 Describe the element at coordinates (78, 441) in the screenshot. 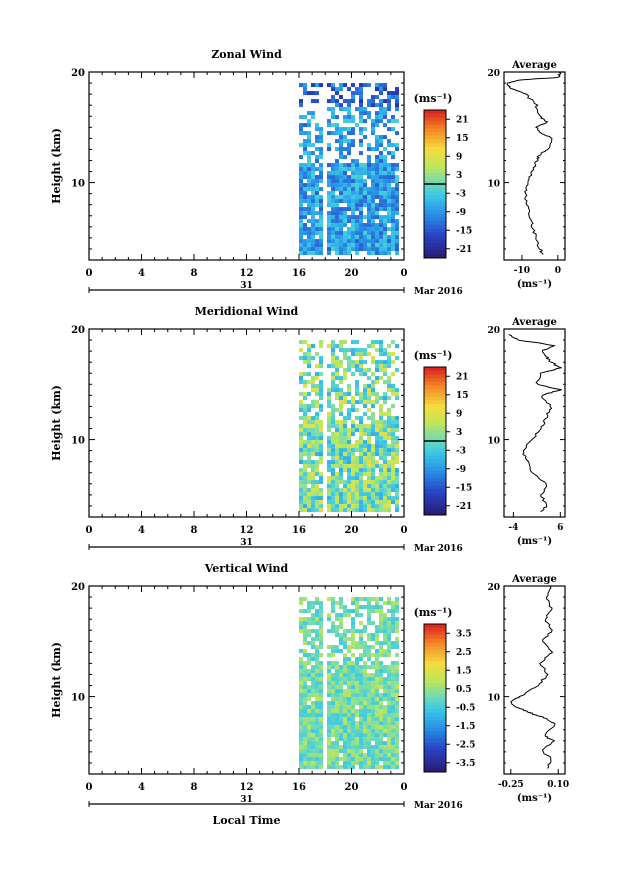

I see `y-tick-label: 10` at that location.